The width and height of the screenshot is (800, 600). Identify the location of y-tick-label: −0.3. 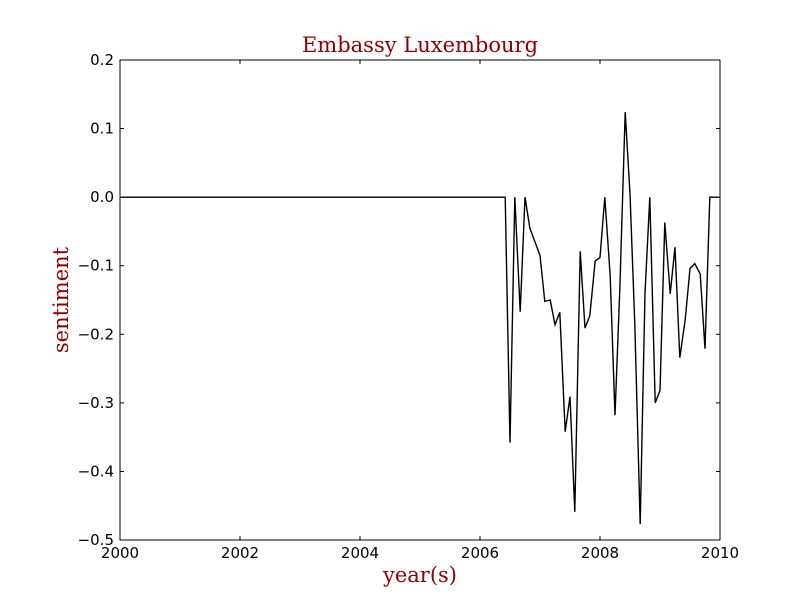
(96, 403).